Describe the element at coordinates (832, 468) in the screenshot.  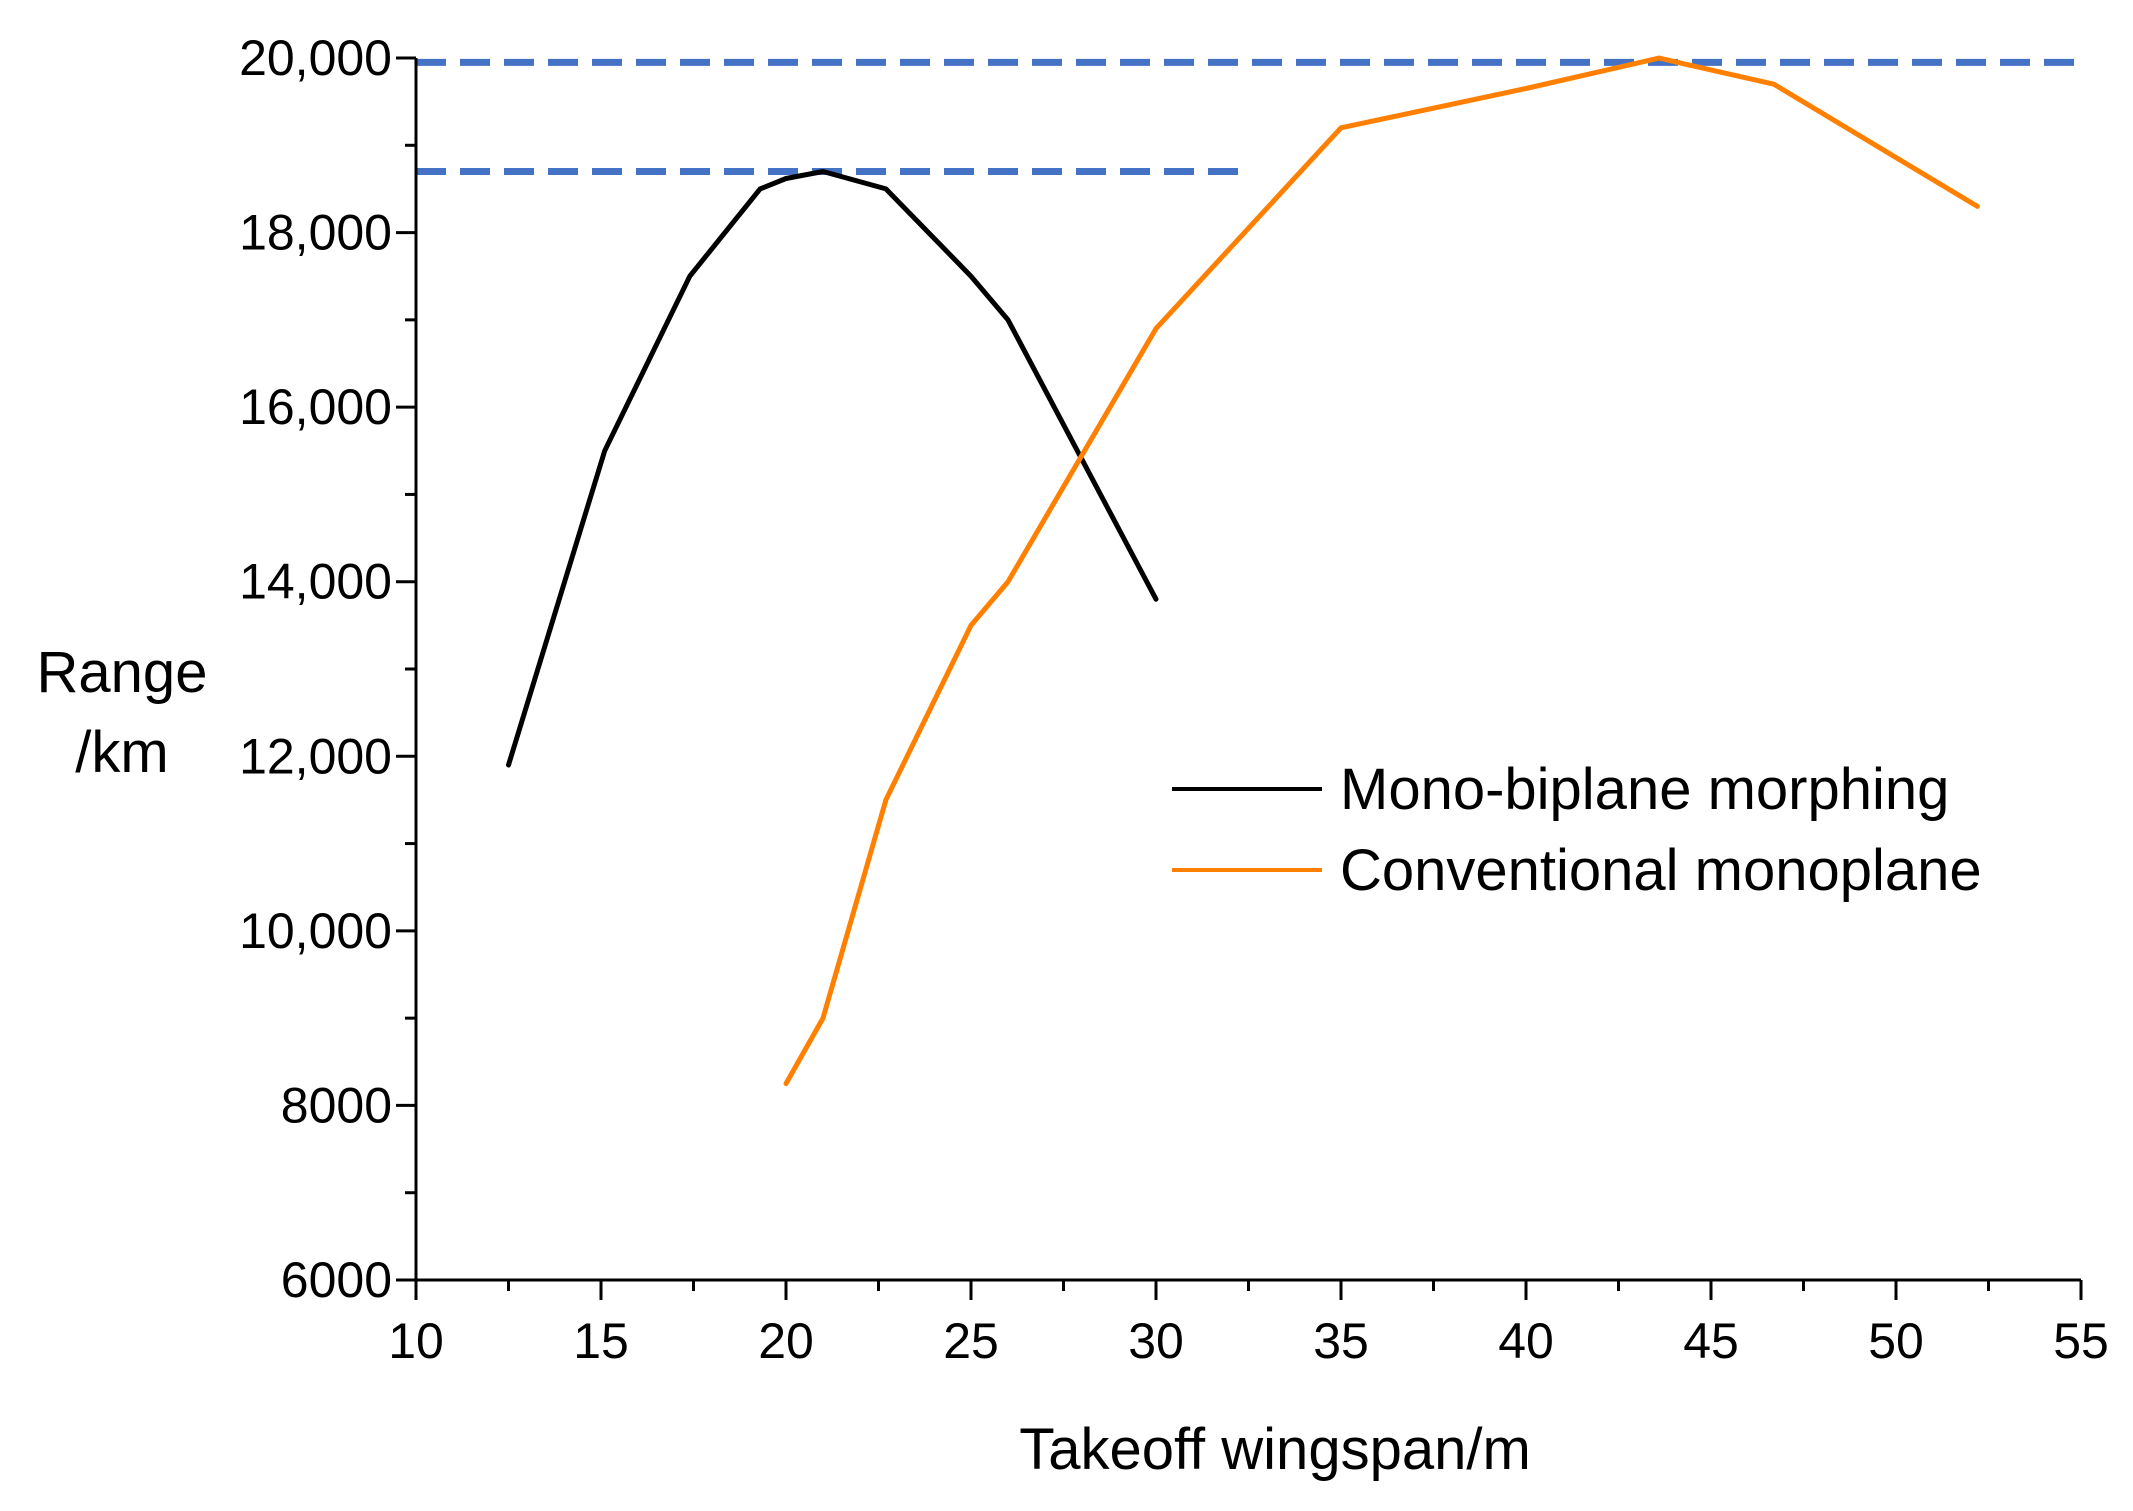
I see `series-line-mono-biplane-morphing` at that location.